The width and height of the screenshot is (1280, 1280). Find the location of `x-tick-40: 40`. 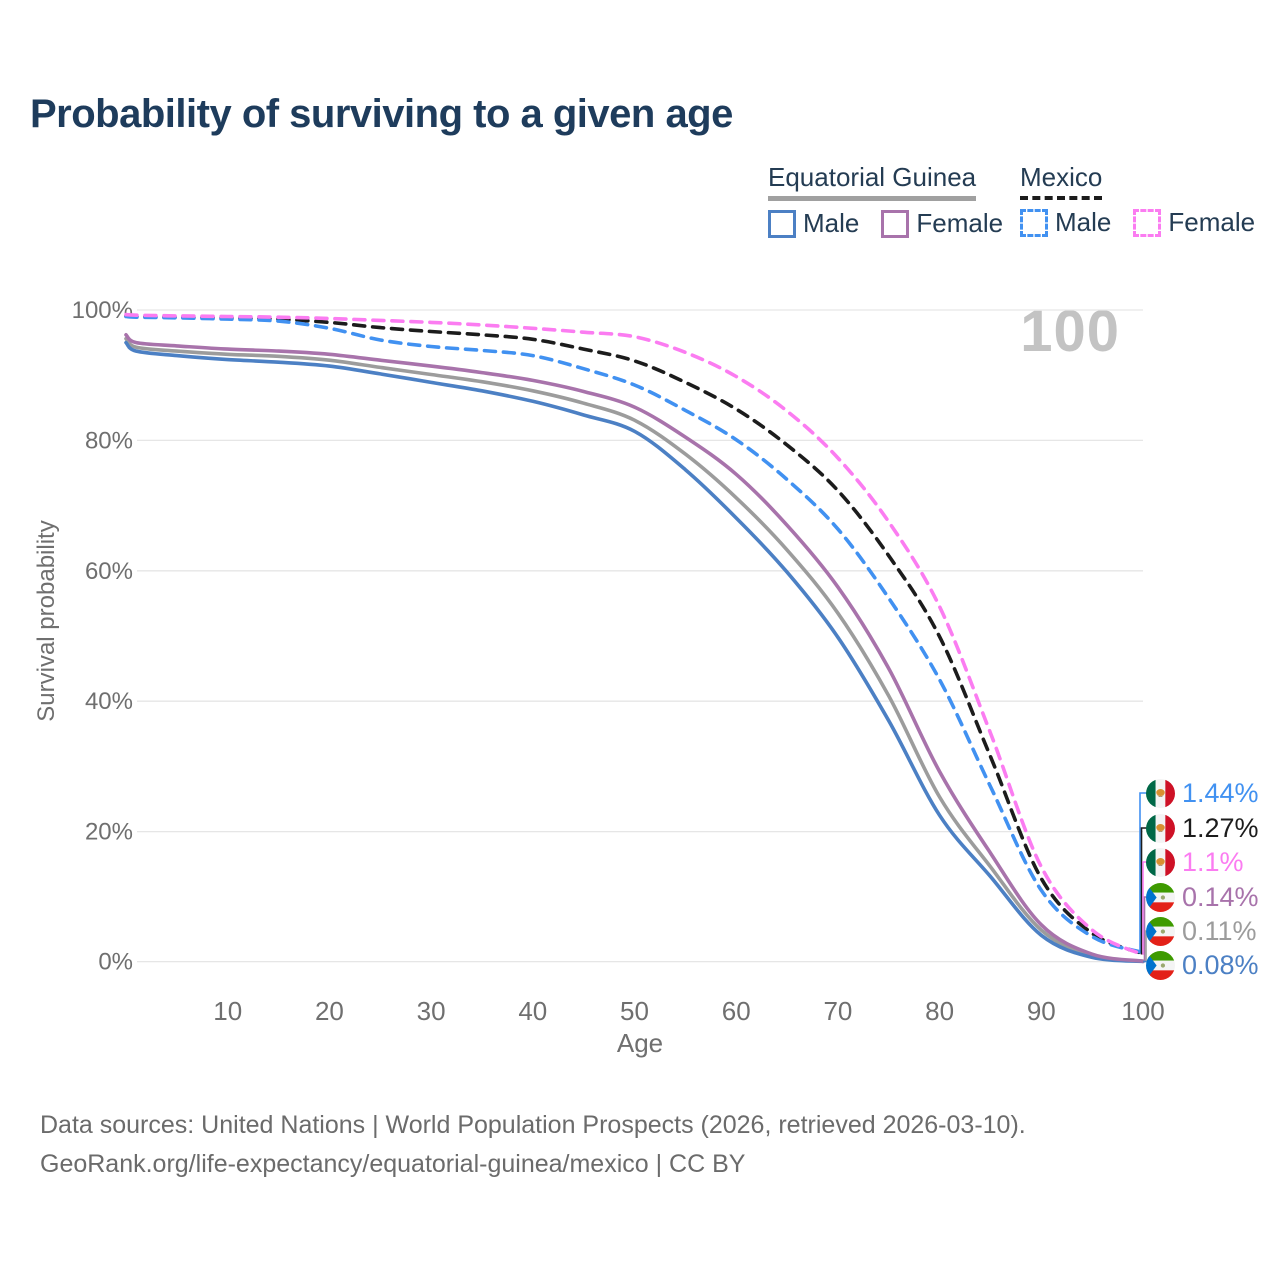

x-tick-40: 40 is located at coordinates (532, 1011).